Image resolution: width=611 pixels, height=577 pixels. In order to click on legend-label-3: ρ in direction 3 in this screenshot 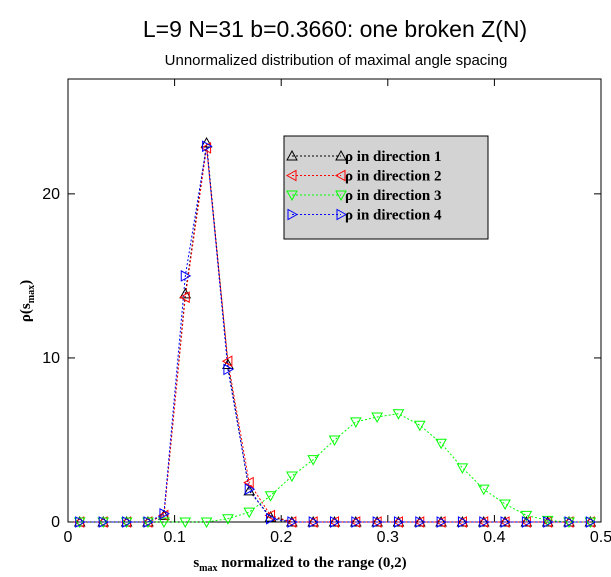, I will do `click(393, 196)`.